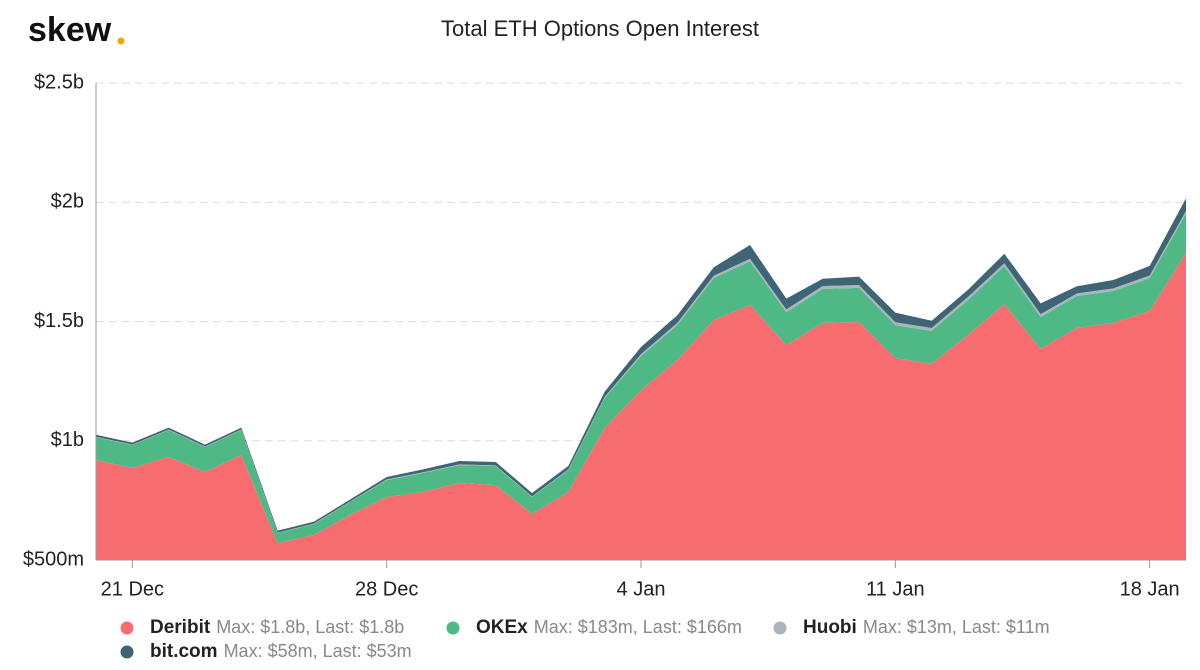  What do you see at coordinates (59, 82) in the screenshot?
I see `y-tick-label: $2.5b` at bounding box center [59, 82].